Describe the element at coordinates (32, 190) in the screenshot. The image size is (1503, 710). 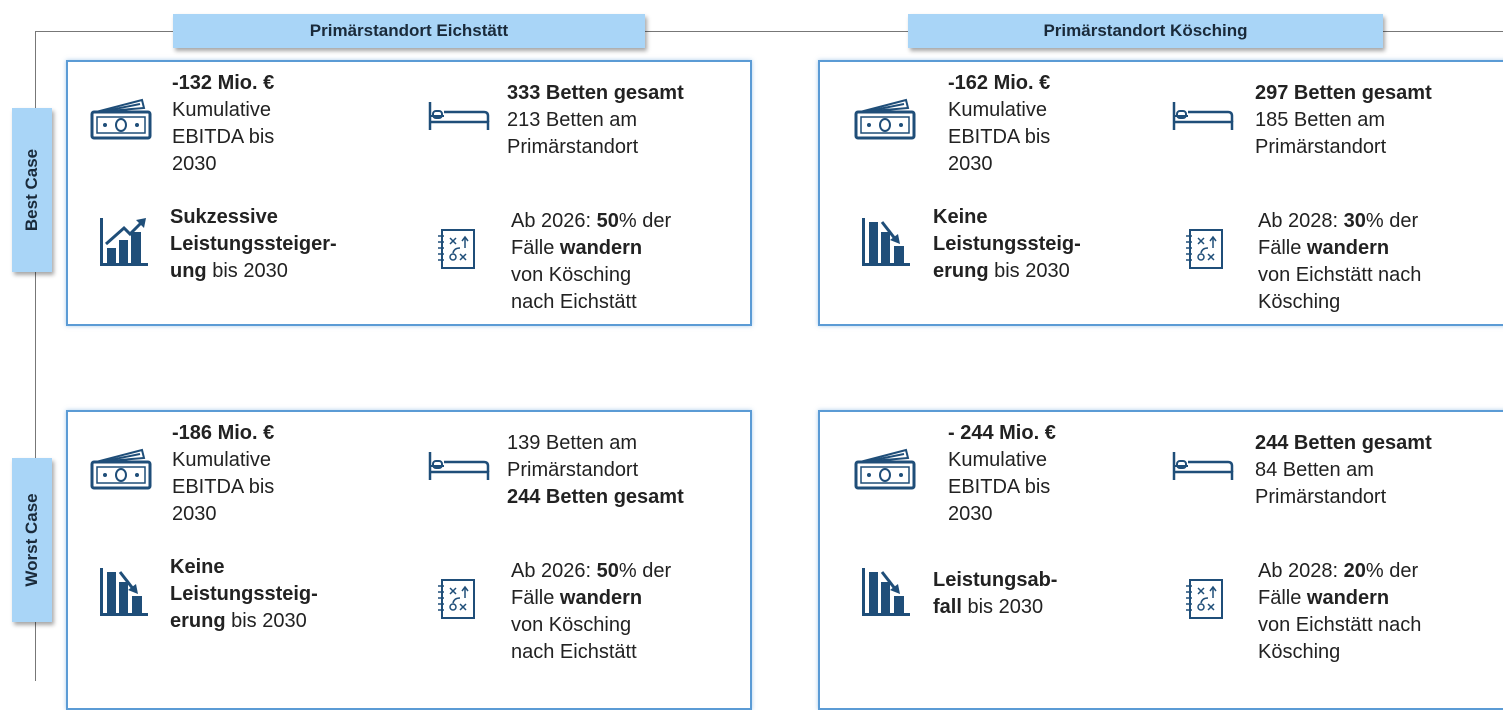
I see `row-header: Best Case` at that location.